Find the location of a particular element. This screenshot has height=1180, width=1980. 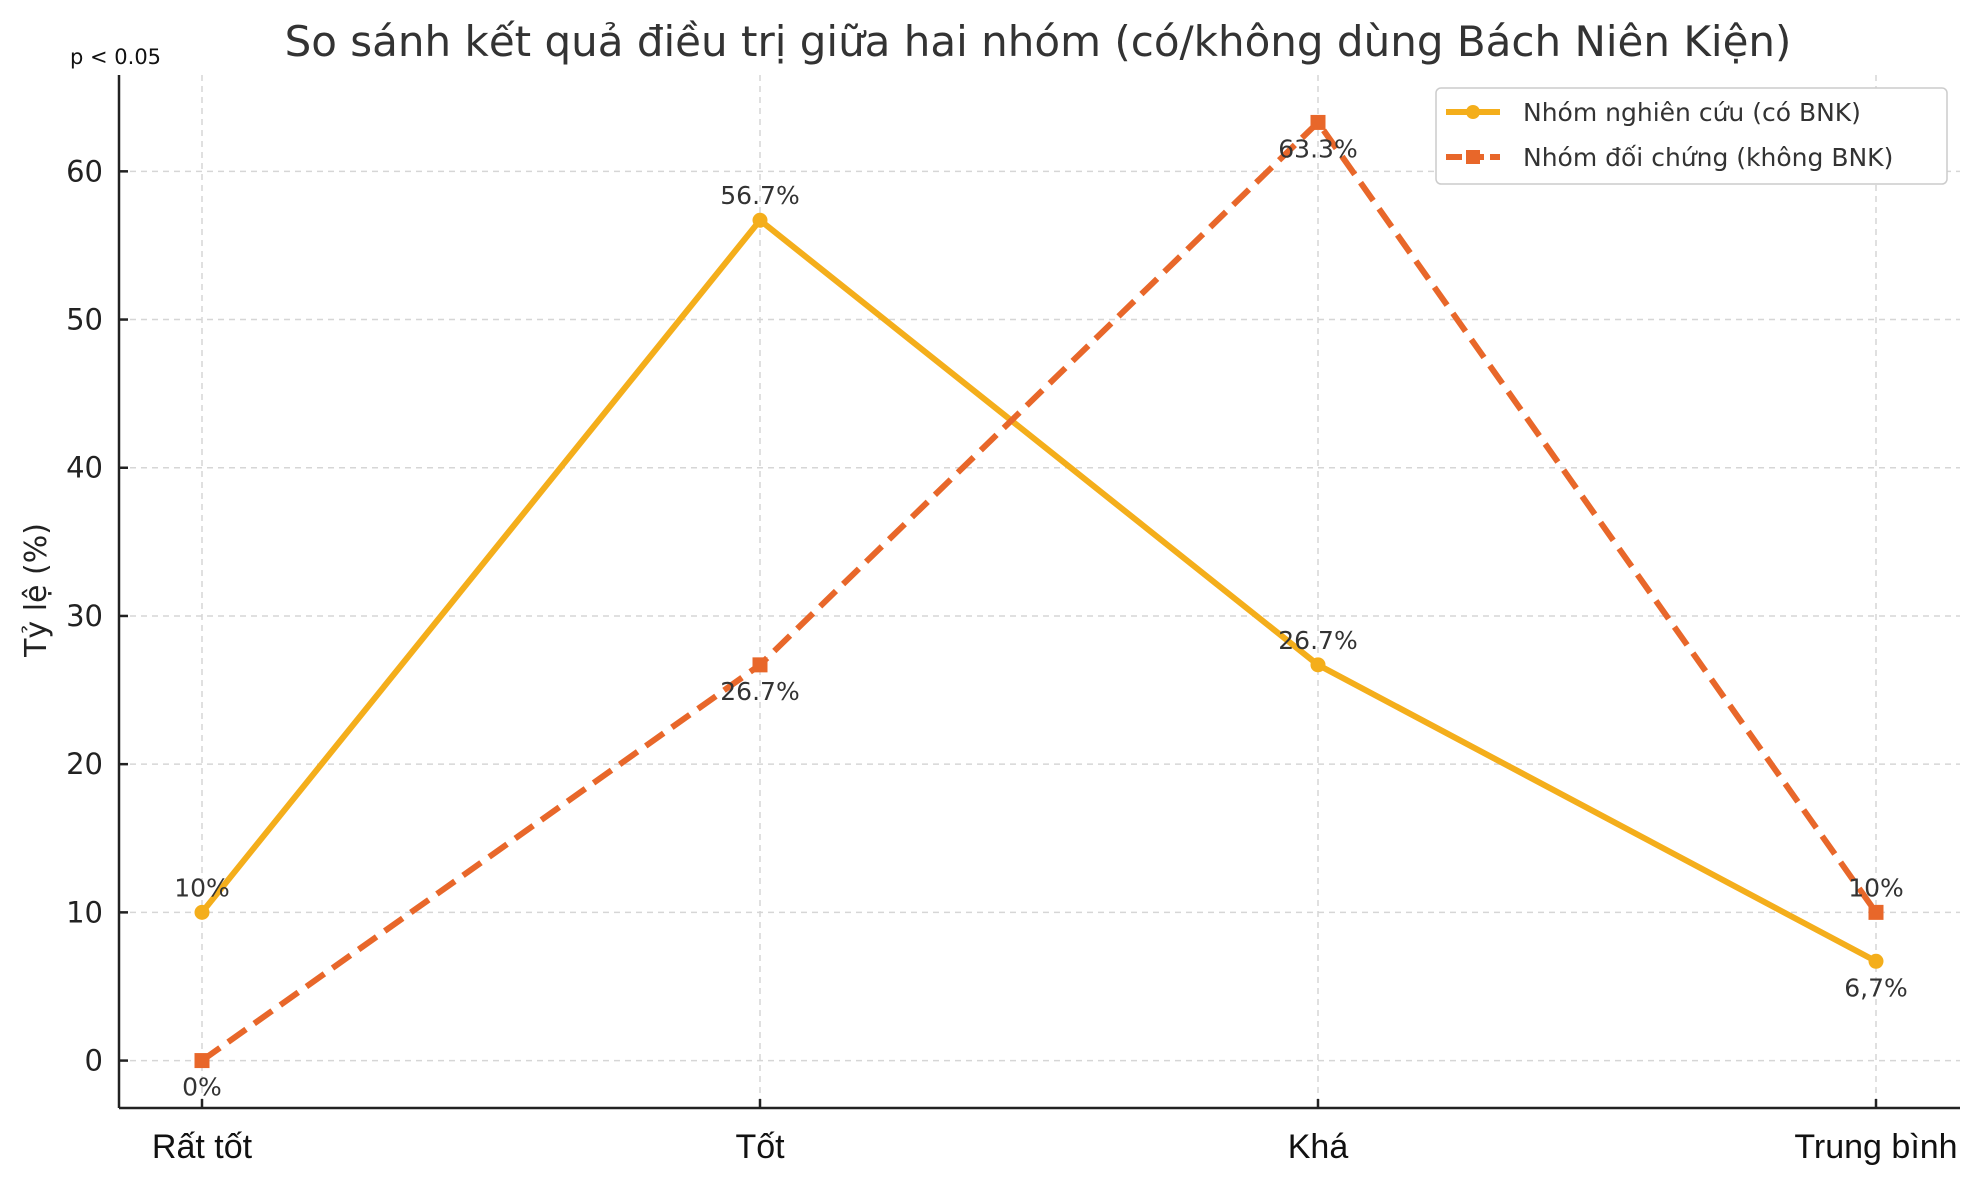

p-value-annotation: p < 0.05 is located at coordinates (115, 57).